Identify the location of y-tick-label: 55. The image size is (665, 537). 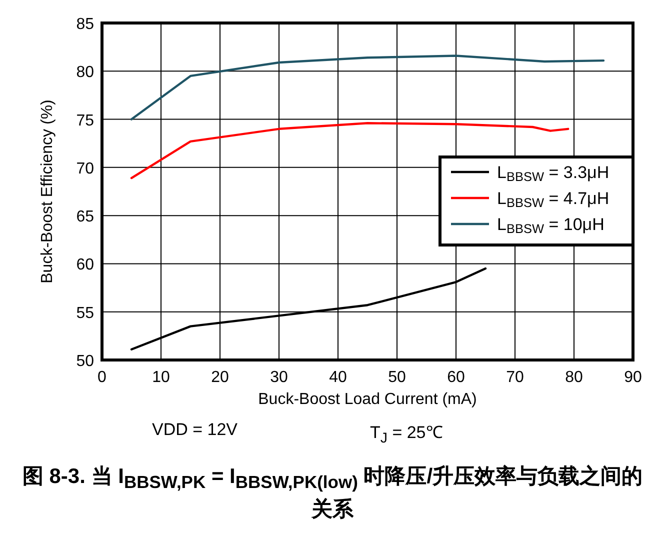
(85, 313).